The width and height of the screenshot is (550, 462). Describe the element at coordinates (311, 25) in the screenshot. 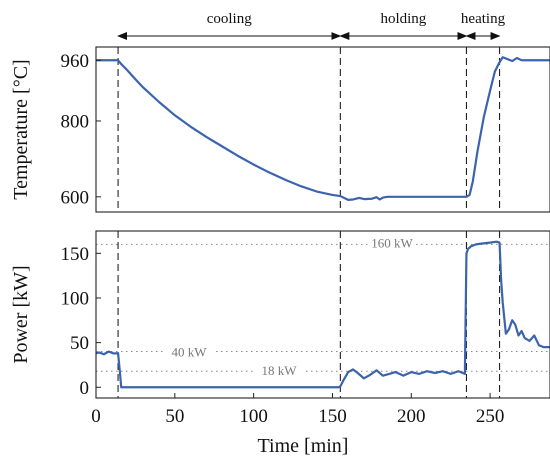

I see `phase-annotations: cooling holding heating` at that location.